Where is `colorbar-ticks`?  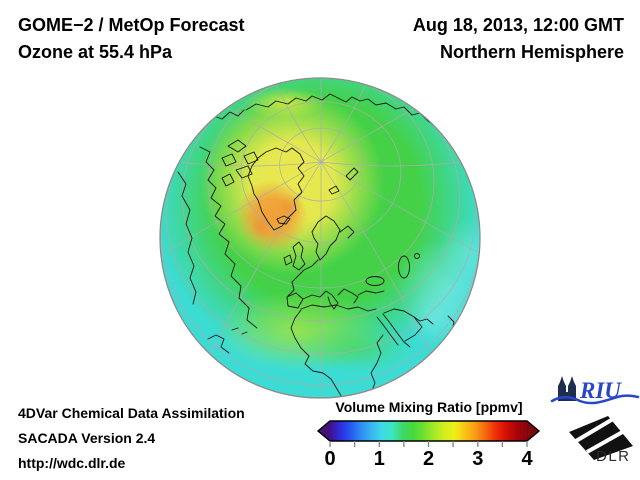 colorbar-ticks is located at coordinates (428, 444).